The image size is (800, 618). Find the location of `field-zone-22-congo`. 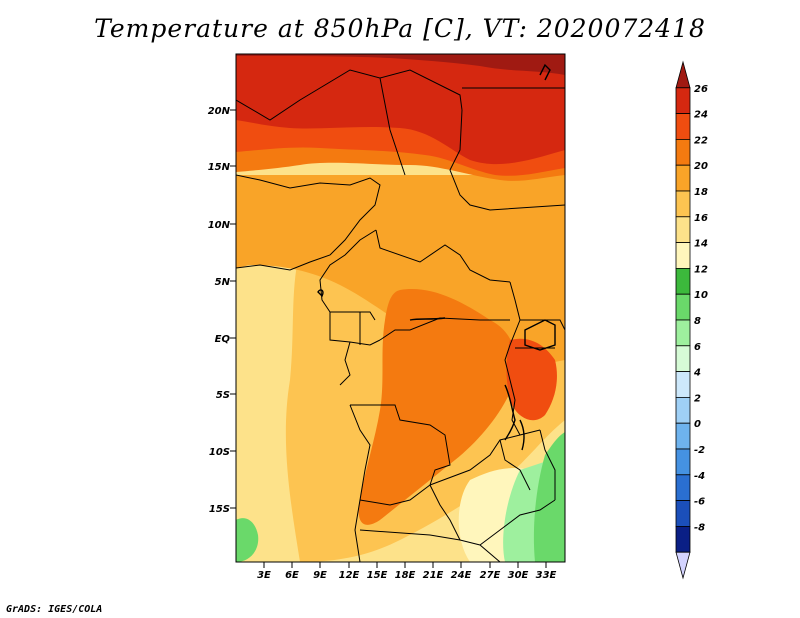

field-zone-22-congo is located at coordinates (437, 407).